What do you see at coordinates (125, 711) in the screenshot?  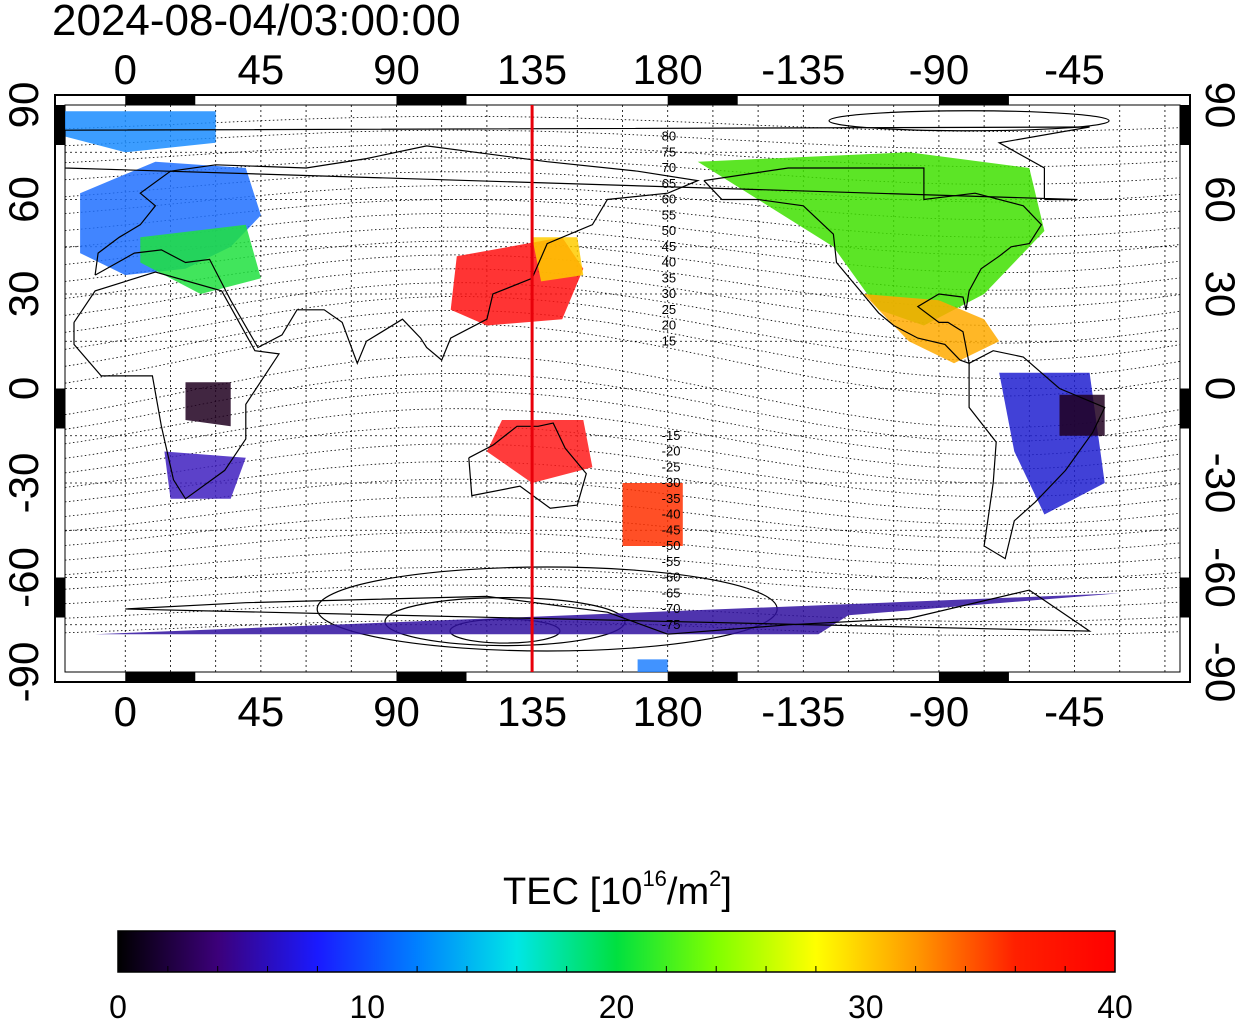 I see `lon-label-bottom: 0` at bounding box center [125, 711].